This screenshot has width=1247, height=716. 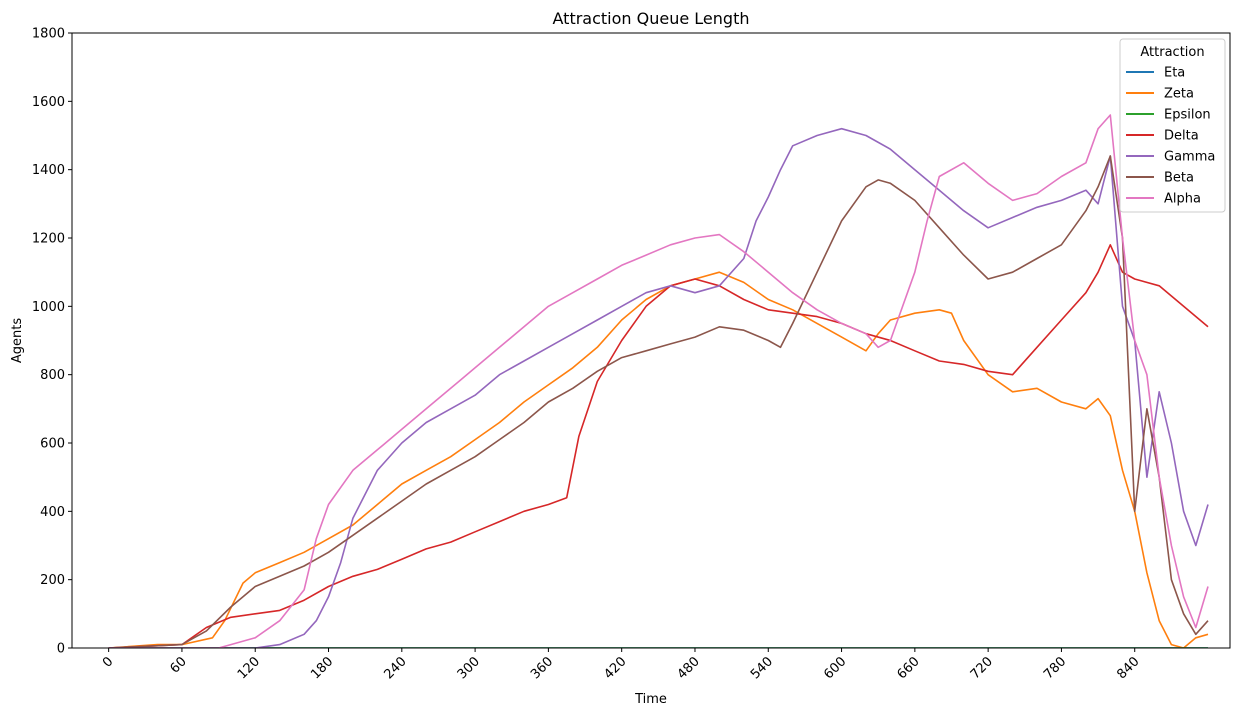 I want to click on y-tick-label: 1200, so click(x=48, y=239).